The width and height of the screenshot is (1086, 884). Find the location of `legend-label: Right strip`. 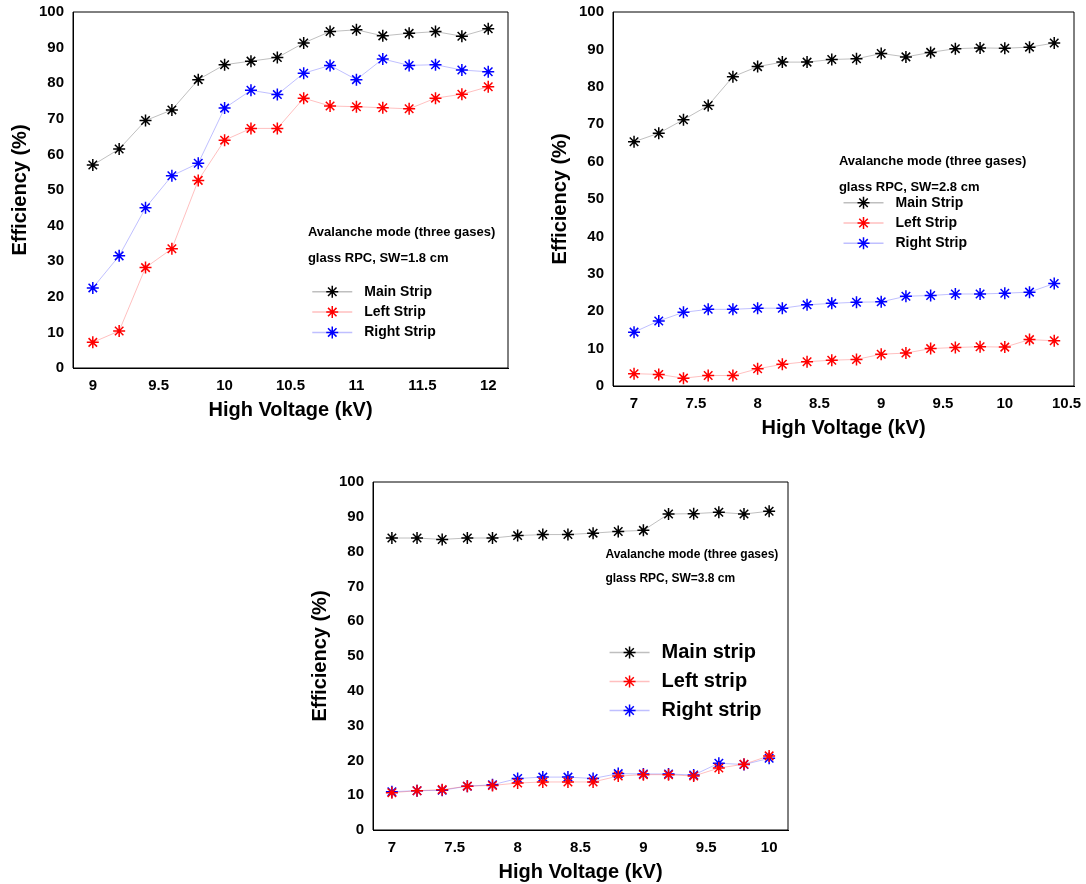

legend-label: Right strip is located at coordinates (711, 709).